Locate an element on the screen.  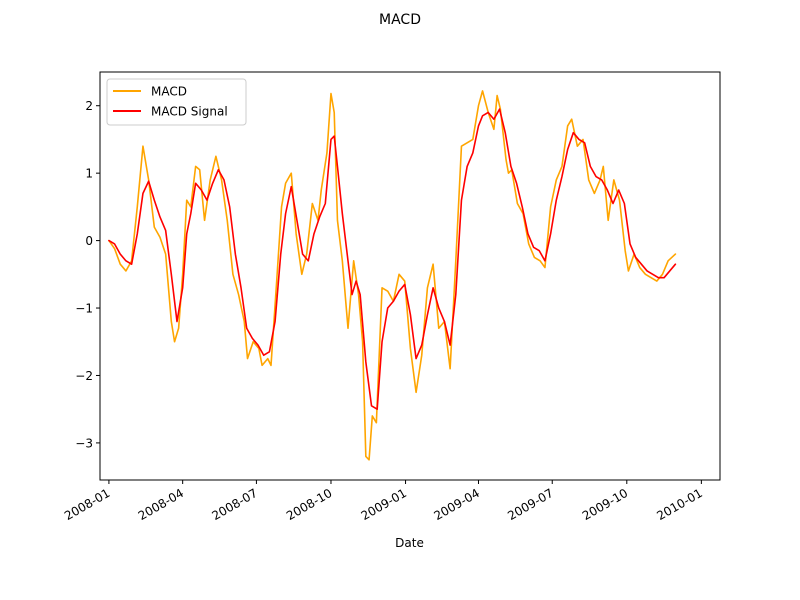
chart-title: MACD is located at coordinates (400, 20).